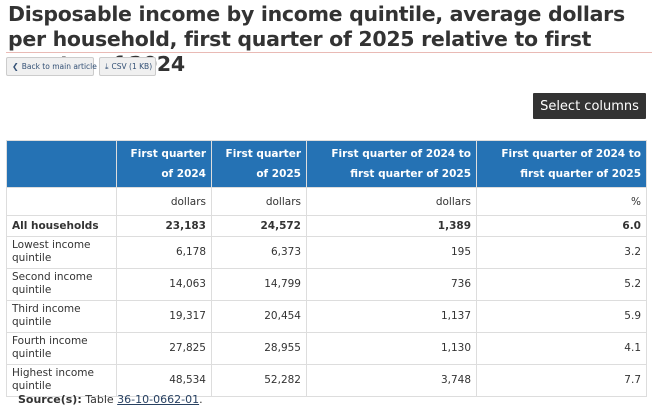 This screenshot has width=660, height=411. I want to click on units-row: dollars dollars dollars %, so click(326, 201).